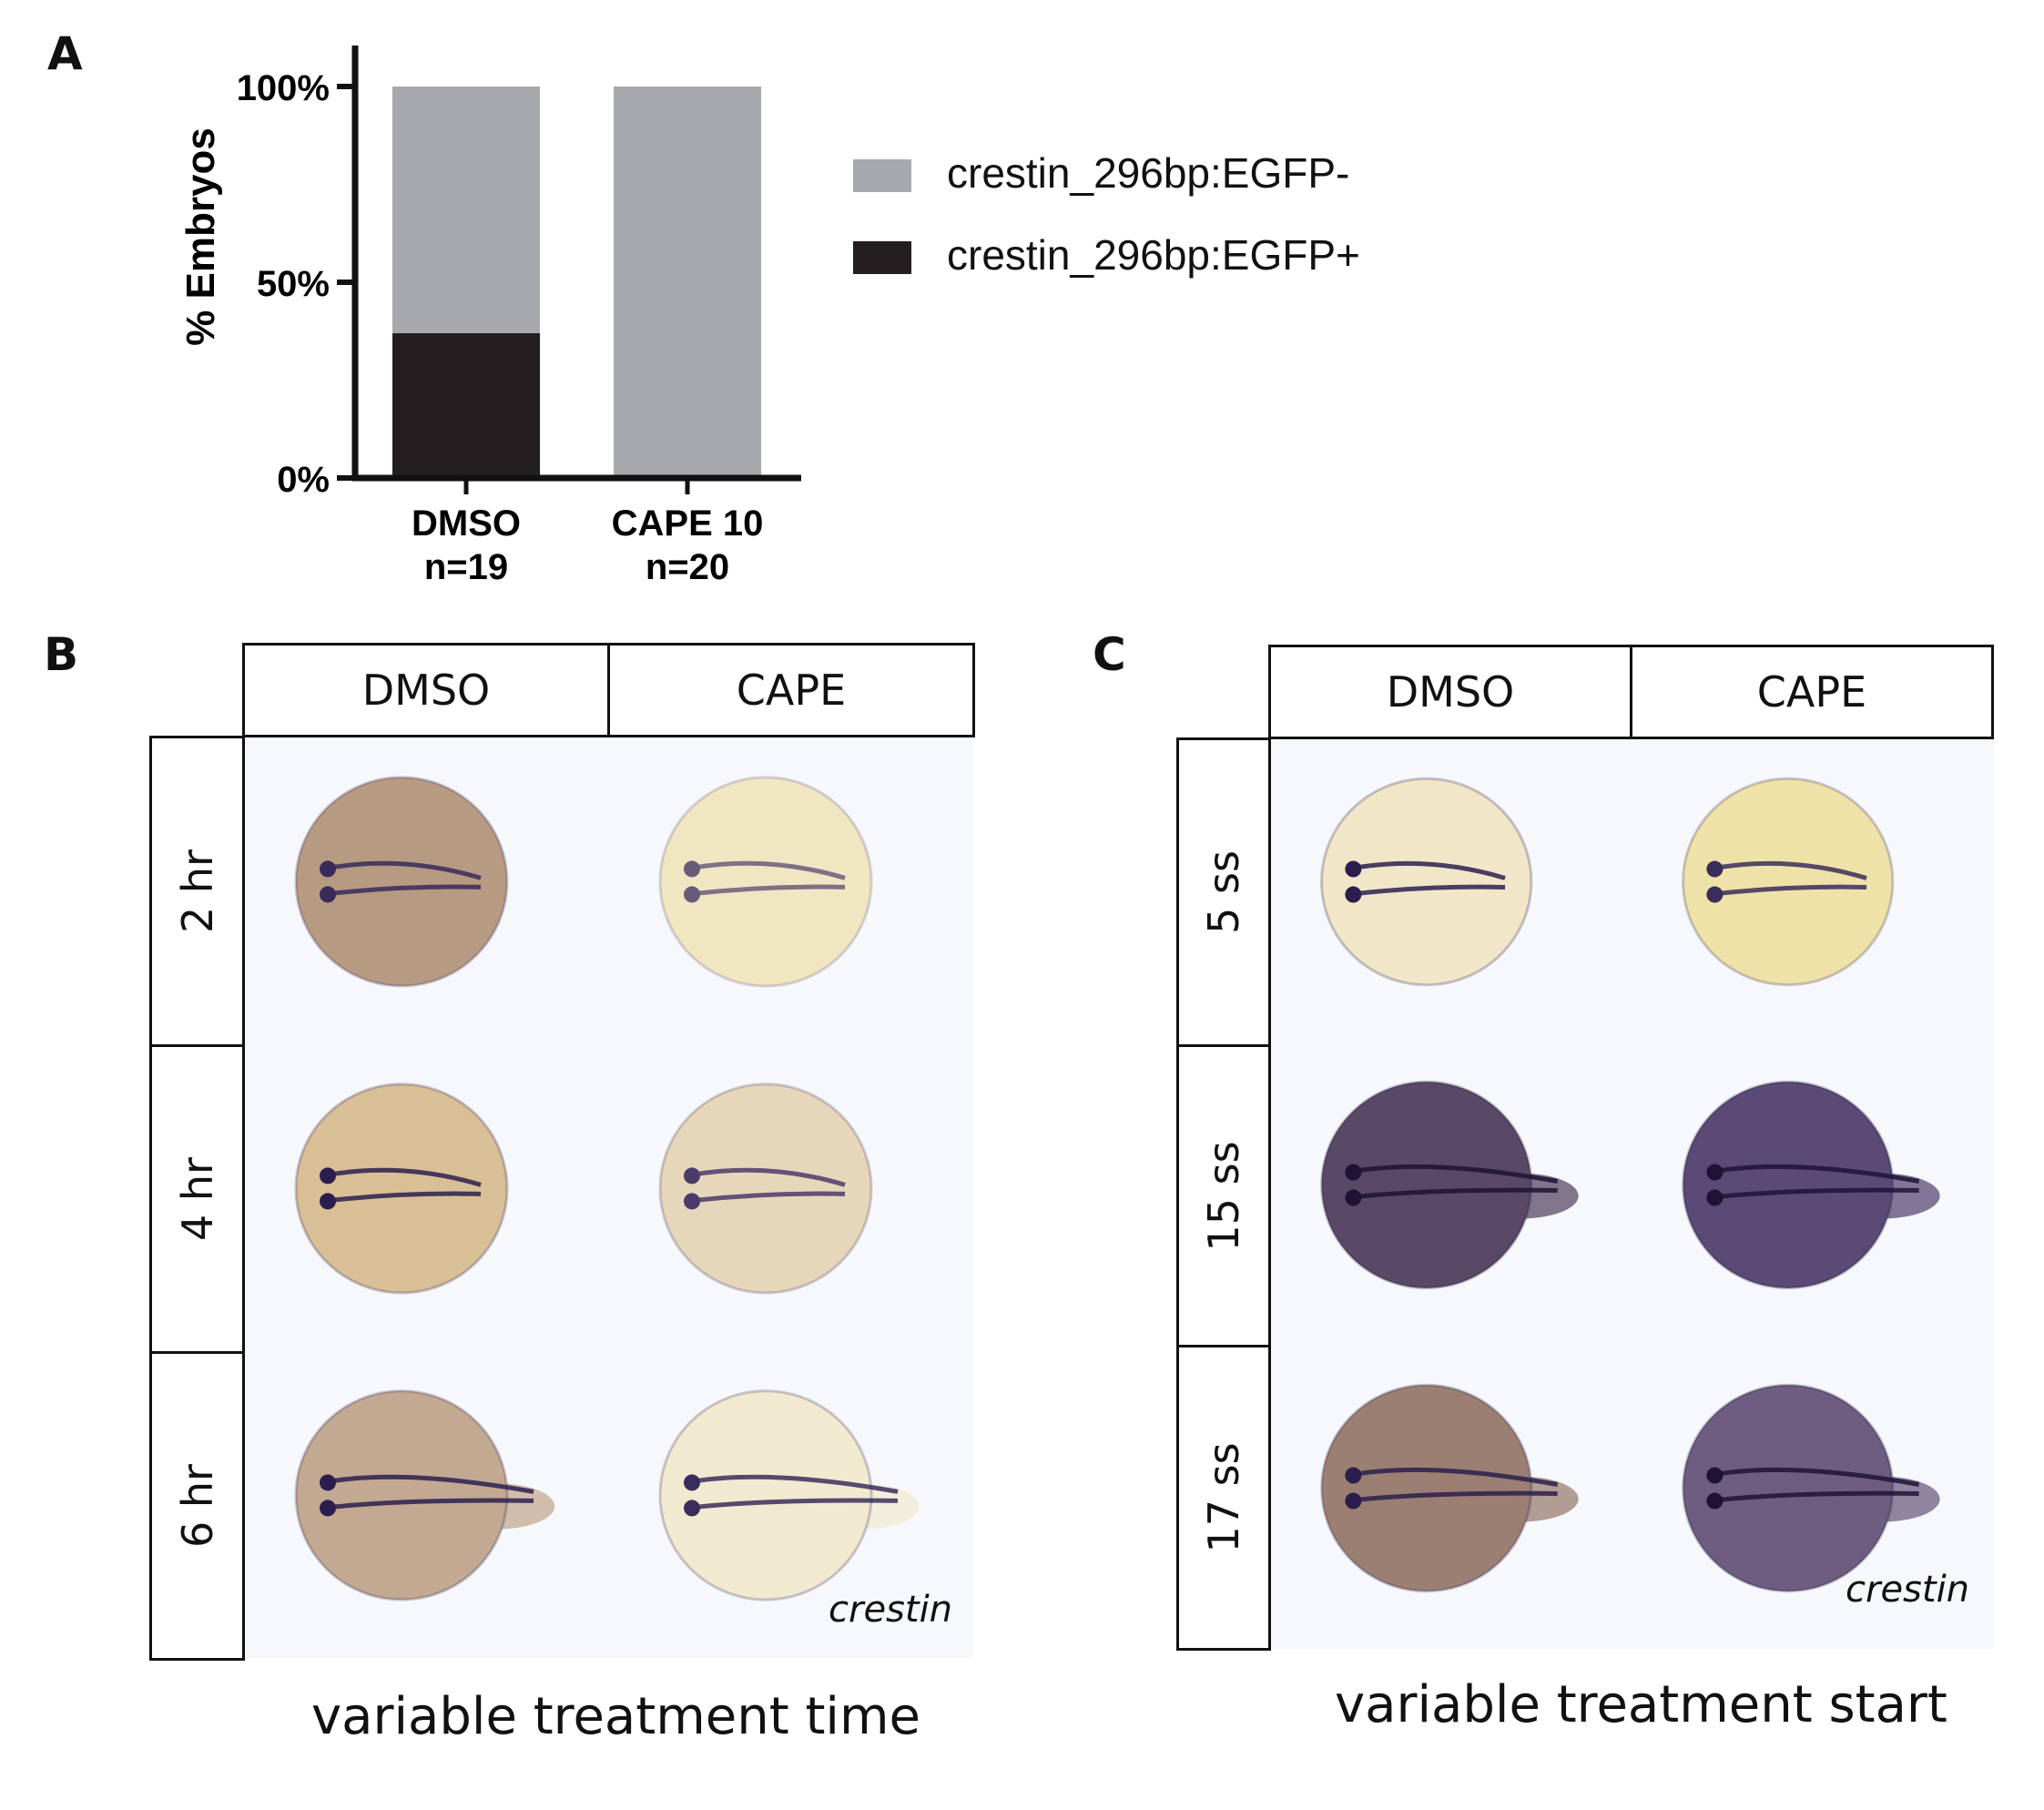 This screenshot has height=1810, width=2044. What do you see at coordinates (466, 567) in the screenshot?
I see `x-sample-size-label: n=19` at bounding box center [466, 567].